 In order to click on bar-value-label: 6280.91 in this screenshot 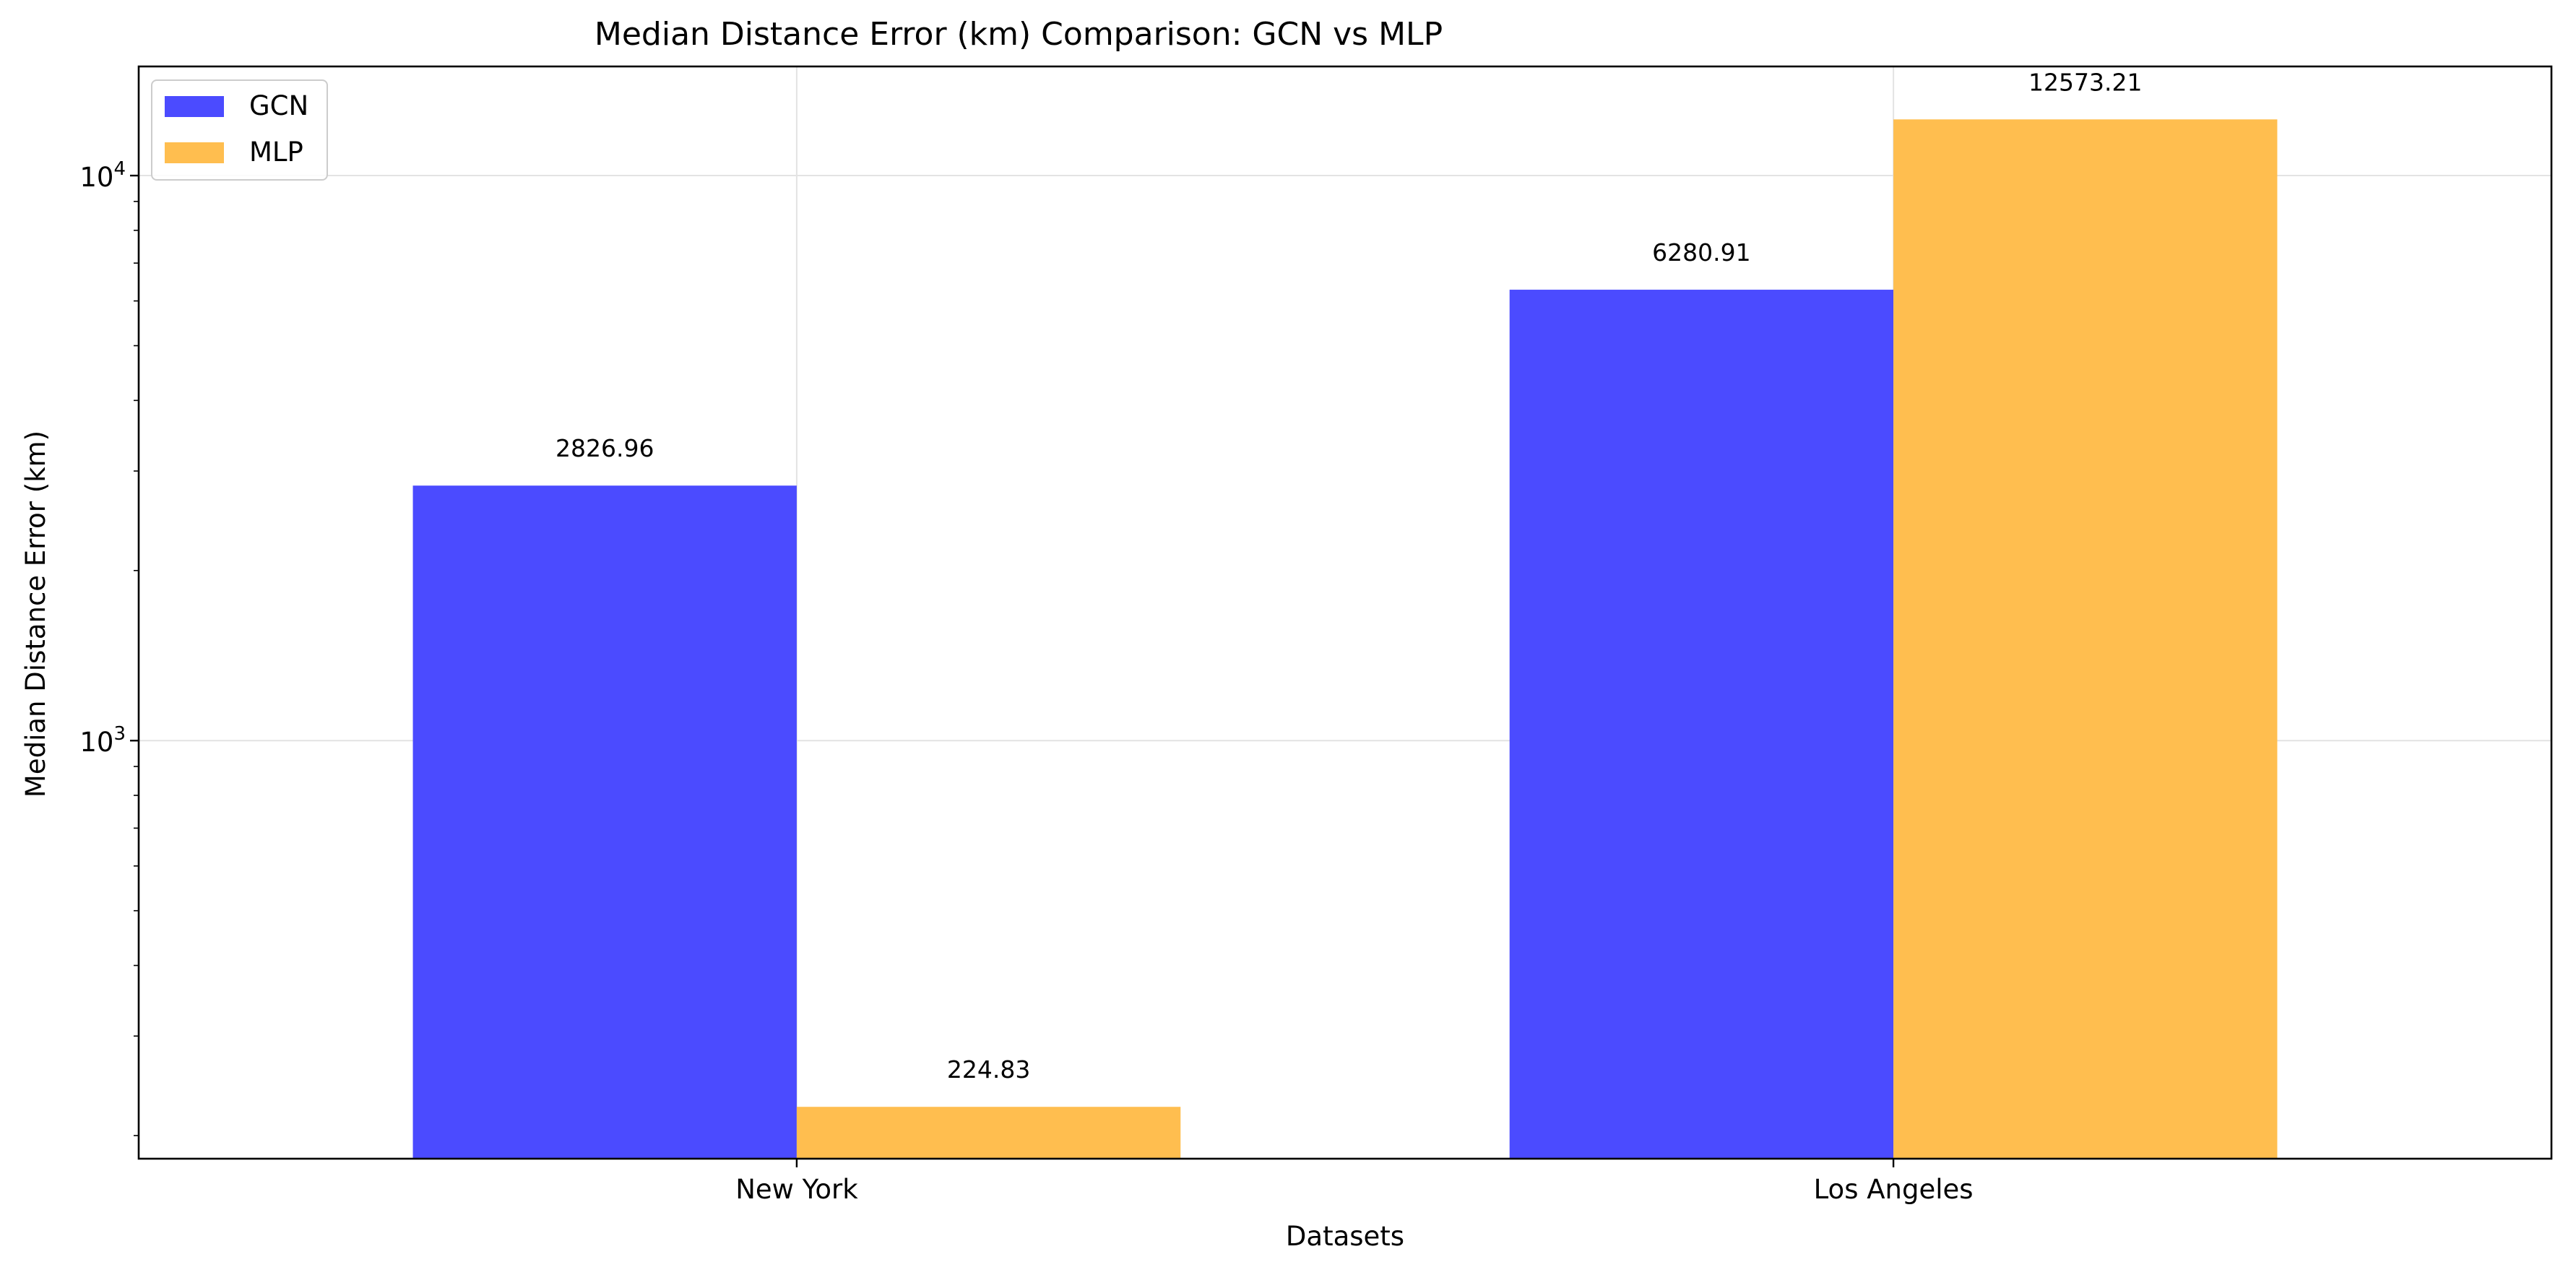, I will do `click(1701, 252)`.